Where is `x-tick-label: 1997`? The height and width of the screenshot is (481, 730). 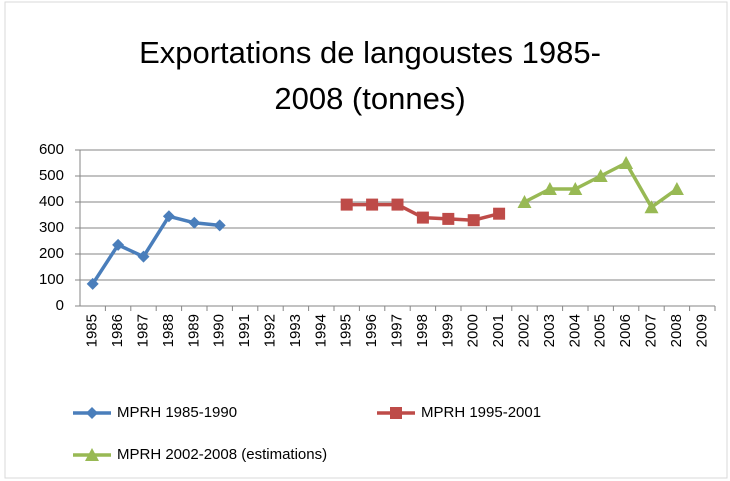 x-tick-label: 1997 is located at coordinates (396, 330).